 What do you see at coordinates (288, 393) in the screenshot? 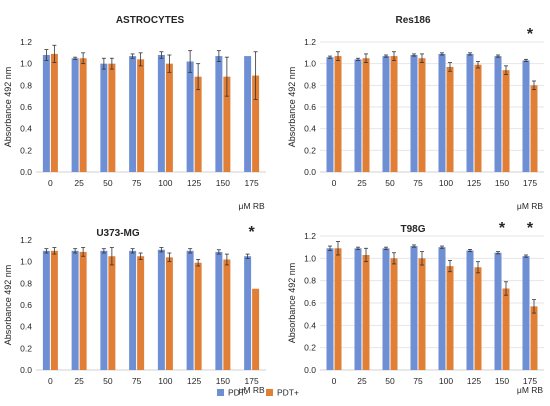
I see `legend-label-pdt-plus: PDT+` at bounding box center [288, 393].